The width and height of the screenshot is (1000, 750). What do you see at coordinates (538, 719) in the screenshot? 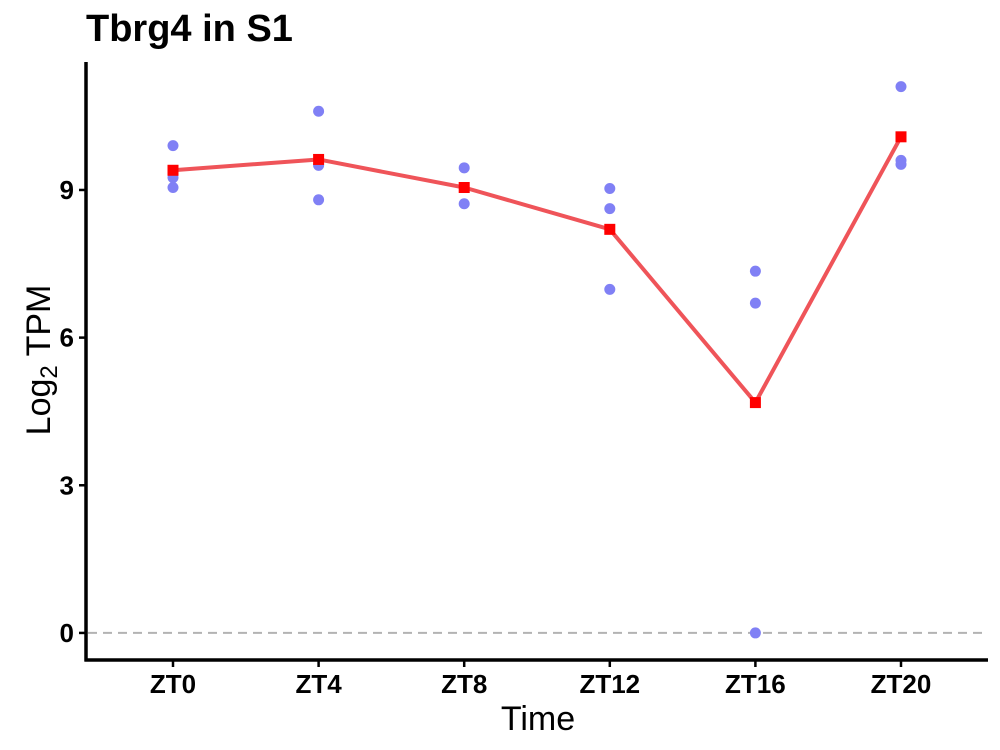
I see `x-axis-label: Time` at bounding box center [538, 719].